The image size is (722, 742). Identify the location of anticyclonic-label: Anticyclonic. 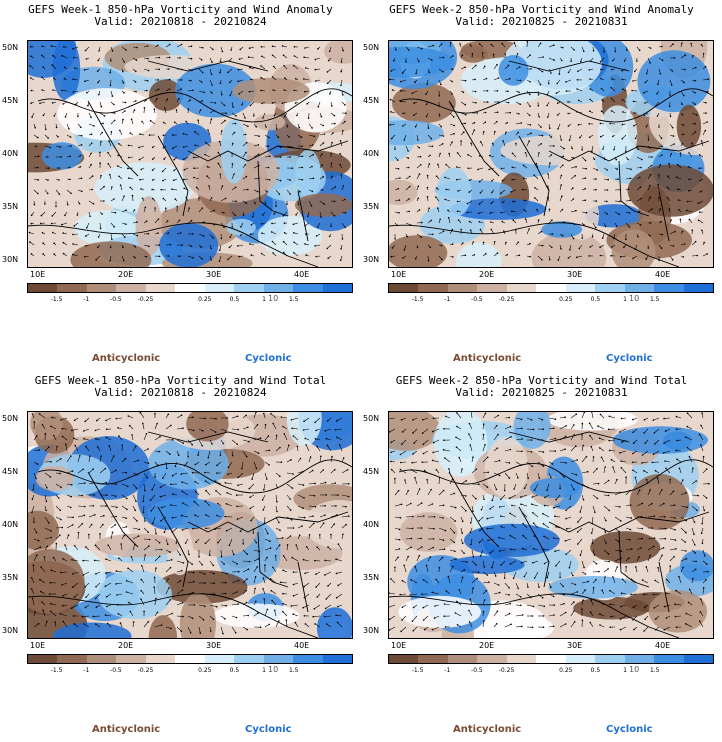
(487, 729).